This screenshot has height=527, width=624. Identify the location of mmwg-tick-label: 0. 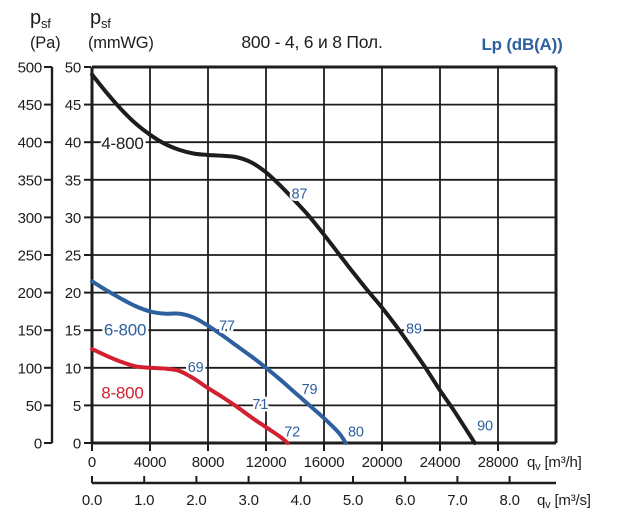
(77, 444).